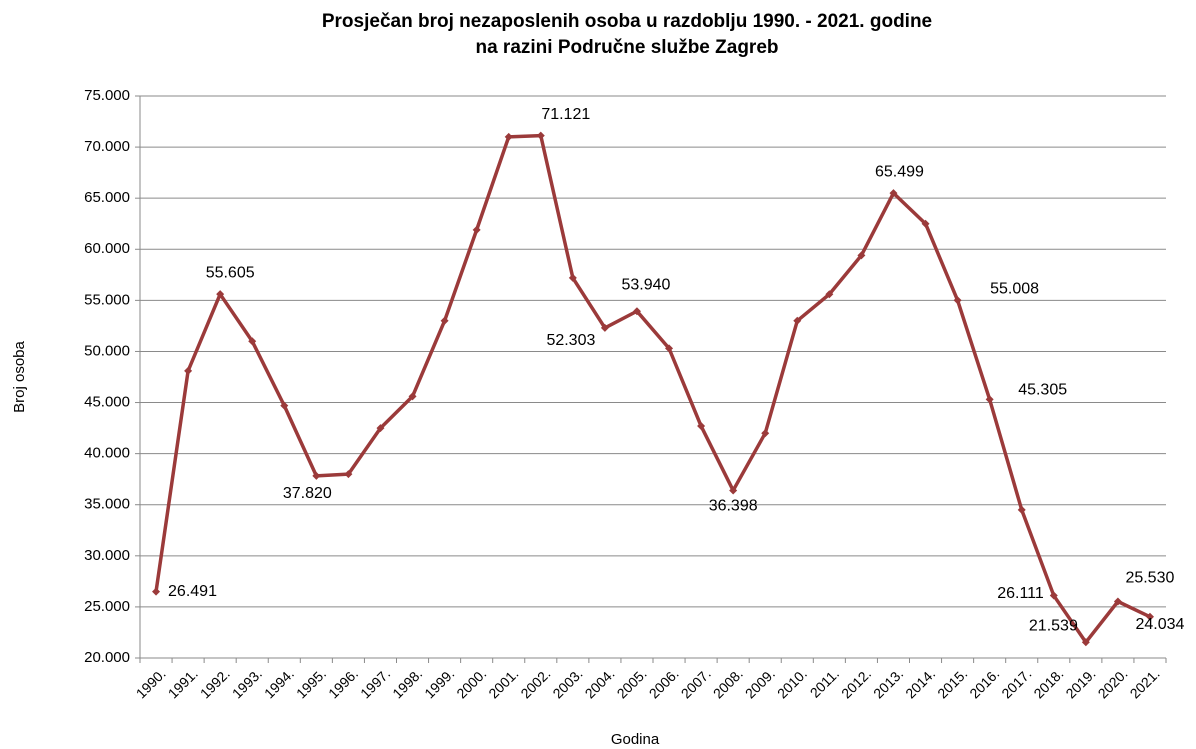 This screenshot has width=1196, height=749. Describe the element at coordinates (215, 683) in the screenshot. I see `x-tick-label: 1992.` at that location.